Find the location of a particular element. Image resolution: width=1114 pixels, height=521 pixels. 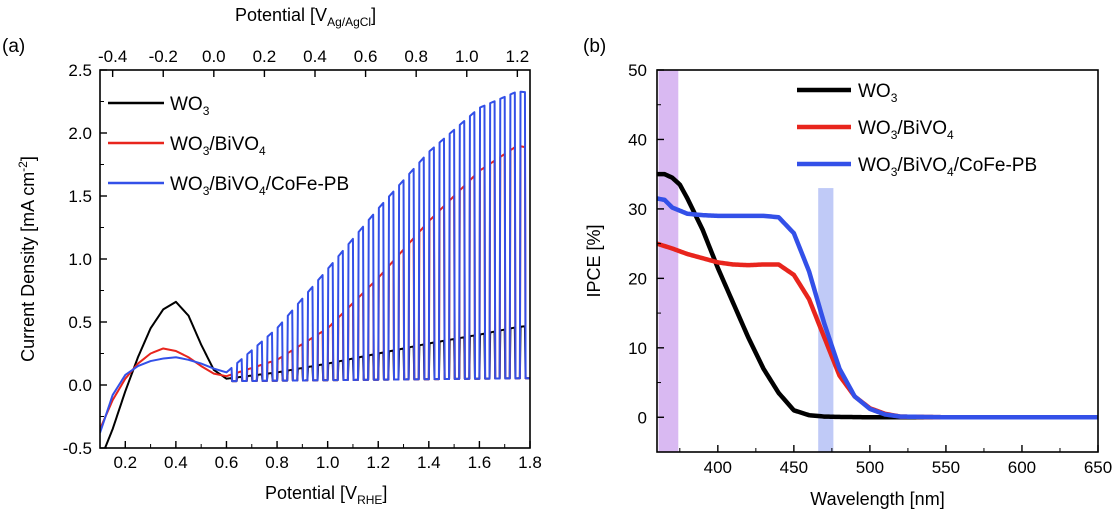

panel-a-legend-label: WO3/BiVO4/CoFe-PB is located at coordinates (259, 186).